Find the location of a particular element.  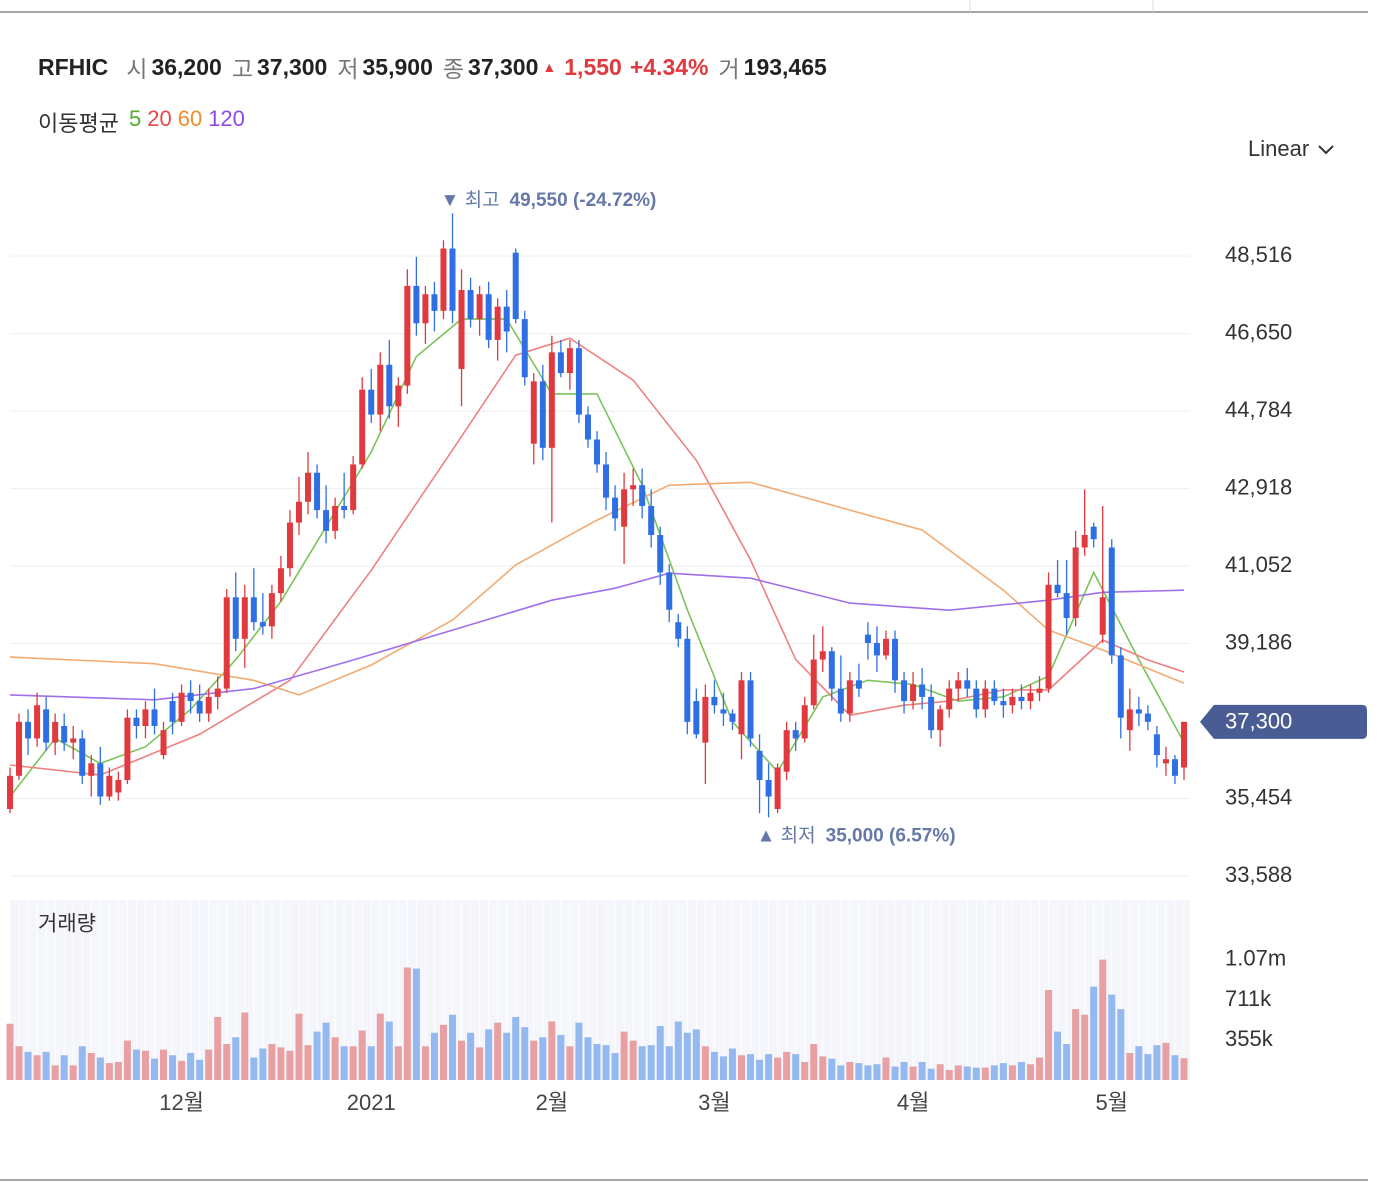

change-pct: +4.34% is located at coordinates (669, 66).